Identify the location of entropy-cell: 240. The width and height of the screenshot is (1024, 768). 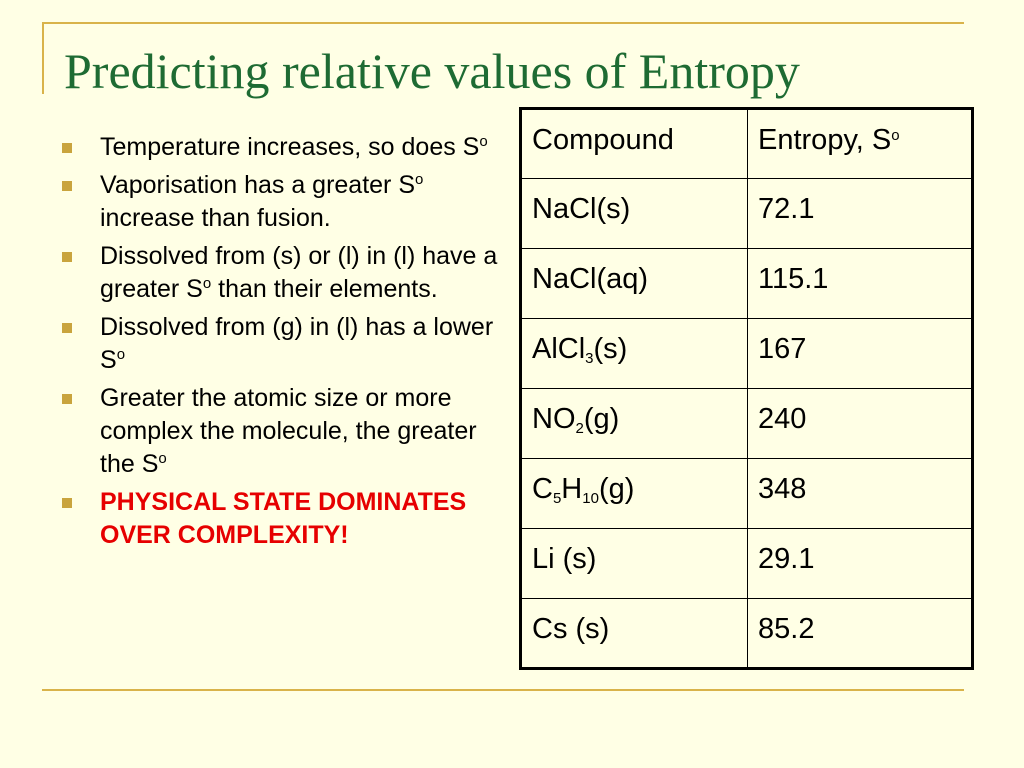
(860, 423).